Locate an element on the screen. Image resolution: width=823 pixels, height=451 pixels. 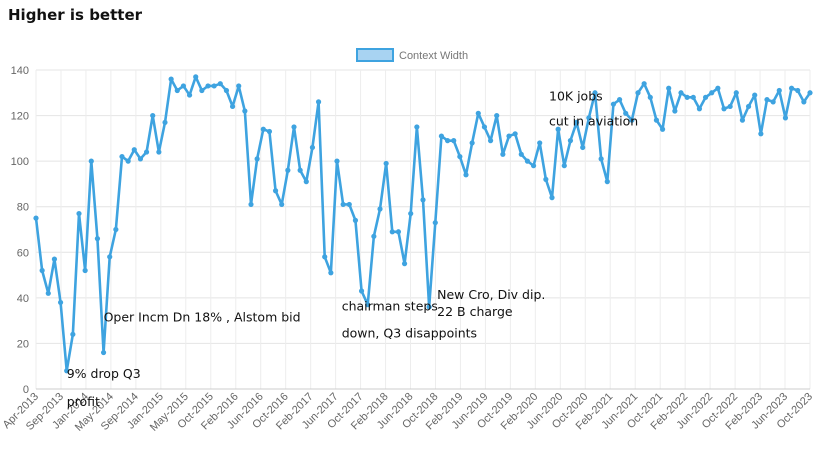
annotation-text: chairman steps is located at coordinates (390, 306).